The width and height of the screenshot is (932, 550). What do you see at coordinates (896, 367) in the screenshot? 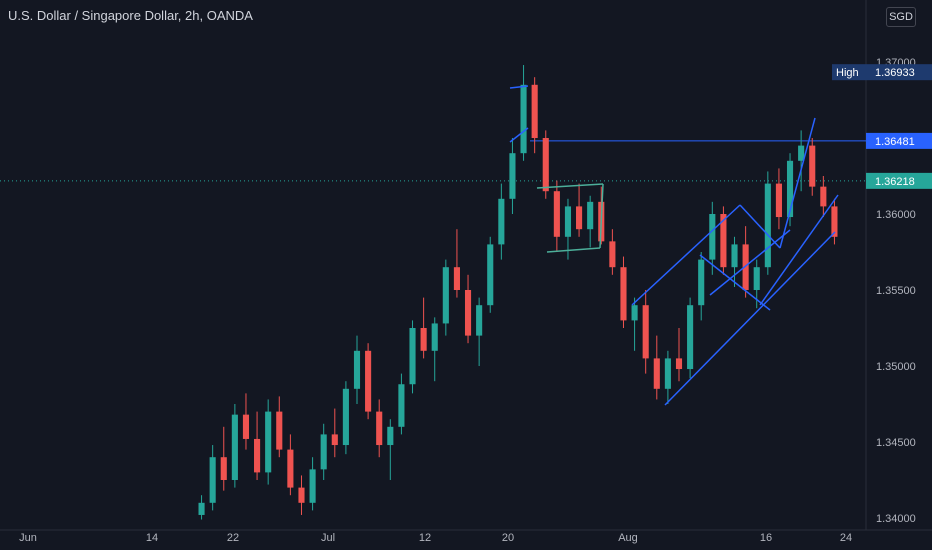
I see `y-tick-label: 1.35000` at bounding box center [896, 367].